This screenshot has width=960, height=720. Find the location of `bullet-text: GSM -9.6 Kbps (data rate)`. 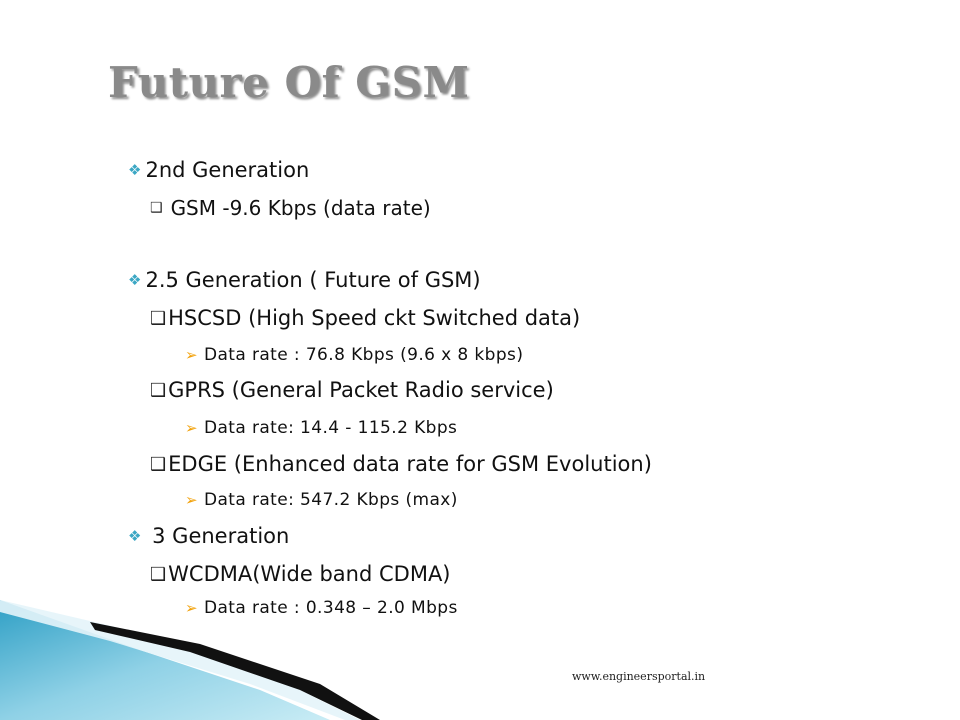

bullet-text: GSM -9.6 Kbps (data rate) is located at coordinates (300, 208).